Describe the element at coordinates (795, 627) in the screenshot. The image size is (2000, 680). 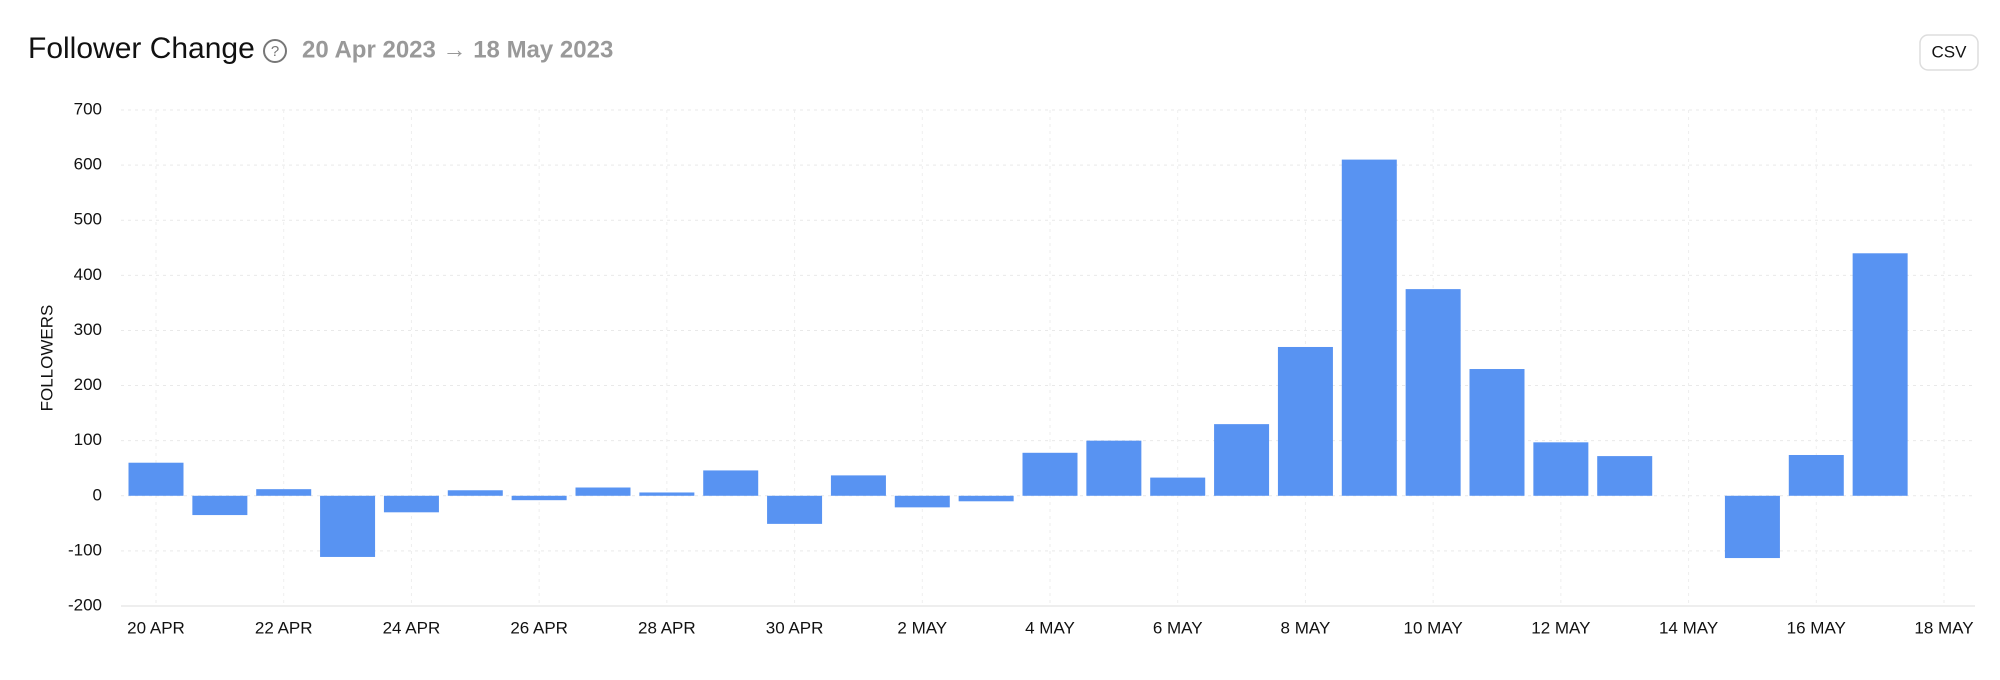
I see `x-tick-label: 30 APR` at that location.